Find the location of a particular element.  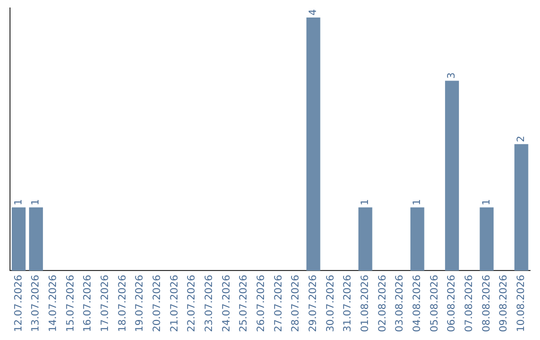

data-label: 2 is located at coordinates (521, 139).